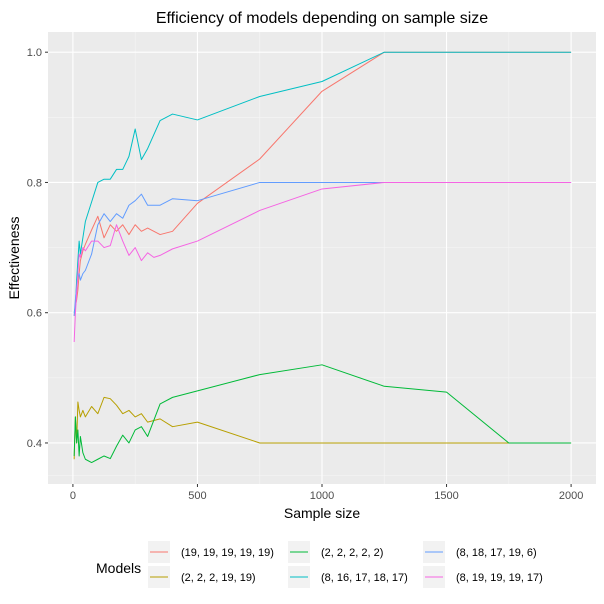  I want to click on legend-label: (2, 2, 2, 2, 2), so click(352, 553).